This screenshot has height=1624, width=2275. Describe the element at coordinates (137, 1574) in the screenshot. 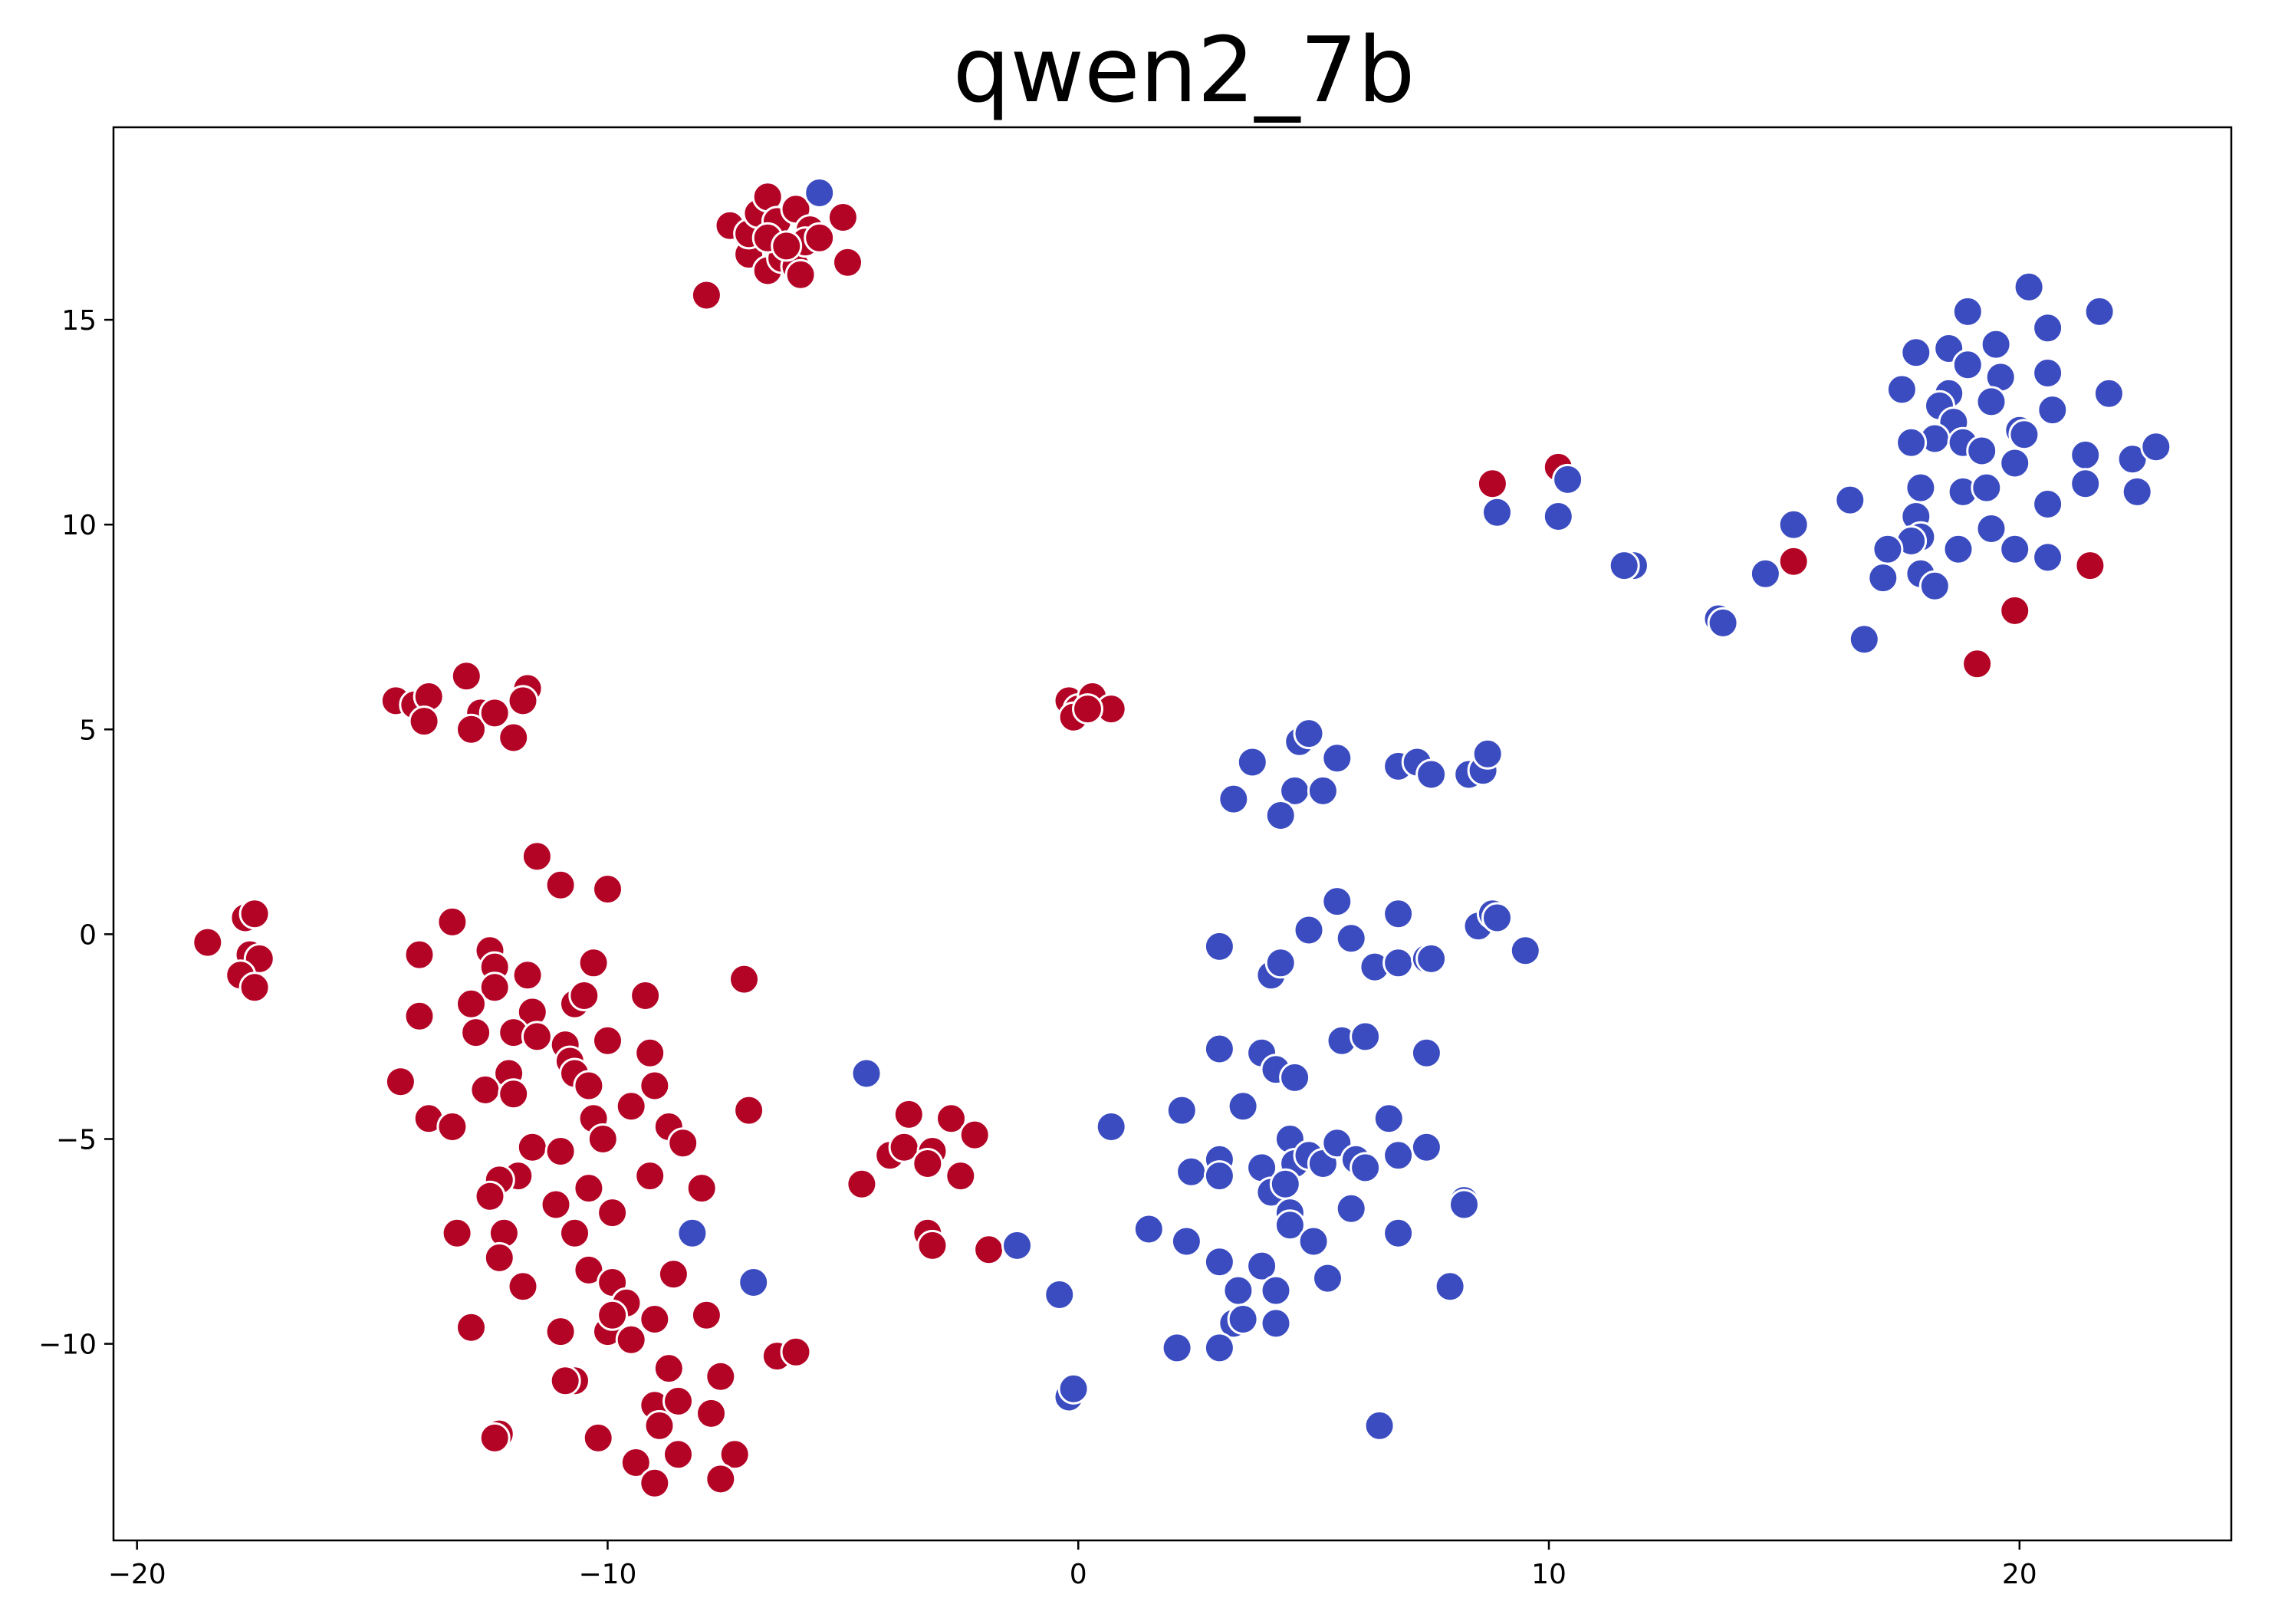

I see `x-tick-label: −20` at that location.